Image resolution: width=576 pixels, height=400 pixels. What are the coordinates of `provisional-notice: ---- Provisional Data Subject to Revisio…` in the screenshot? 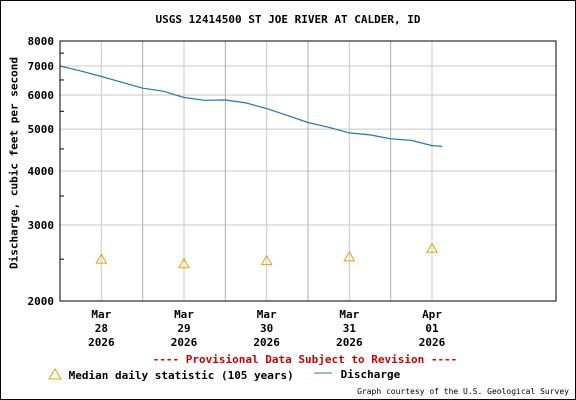 It's located at (305, 359).